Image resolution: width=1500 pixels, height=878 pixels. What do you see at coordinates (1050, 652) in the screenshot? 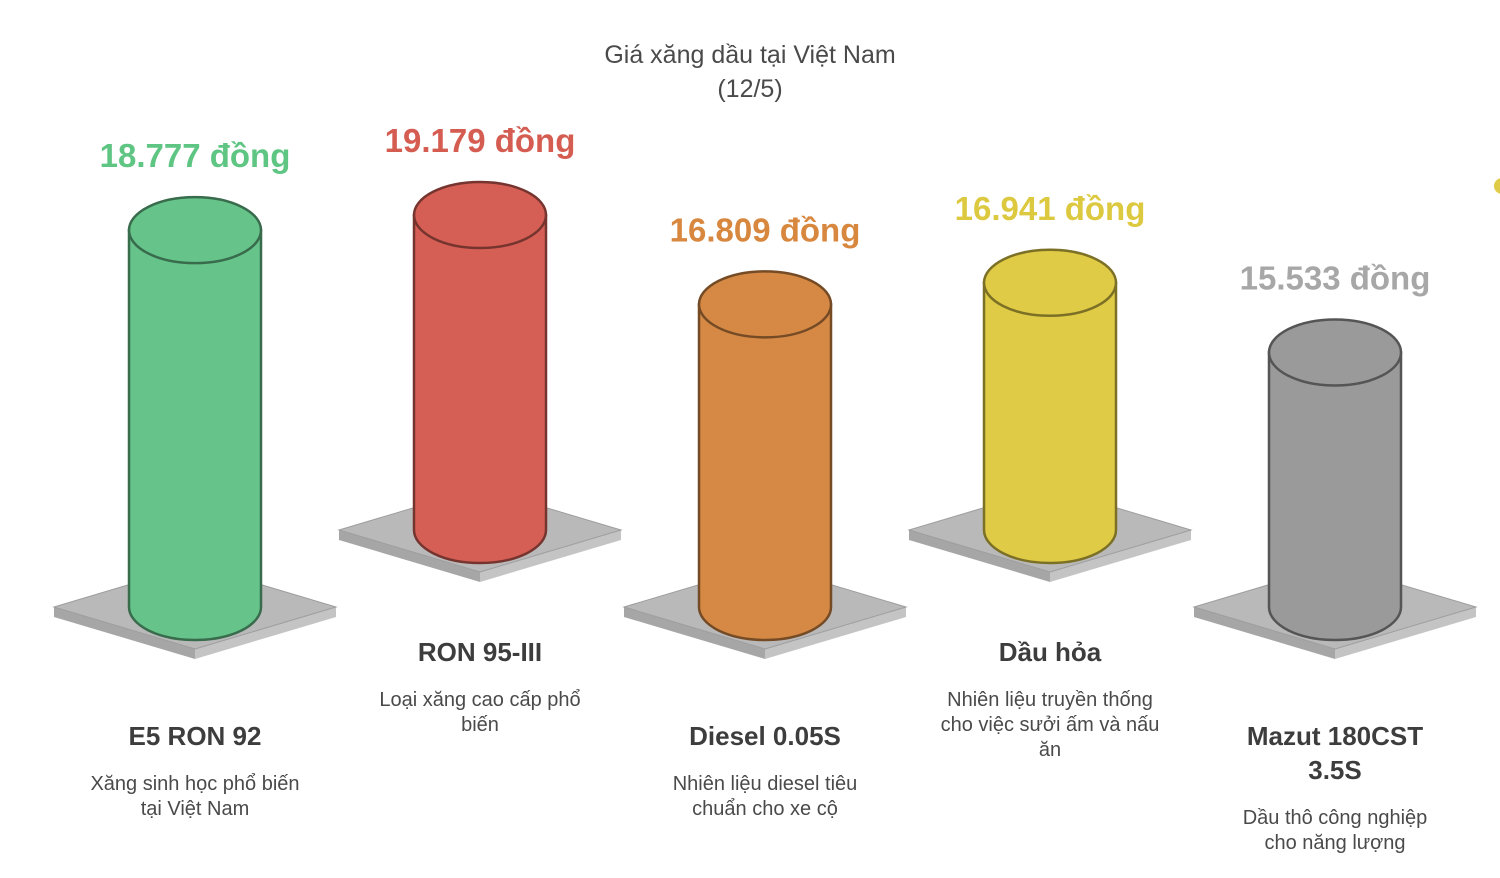
I see `category-label: Dầu hỏa` at bounding box center [1050, 652].